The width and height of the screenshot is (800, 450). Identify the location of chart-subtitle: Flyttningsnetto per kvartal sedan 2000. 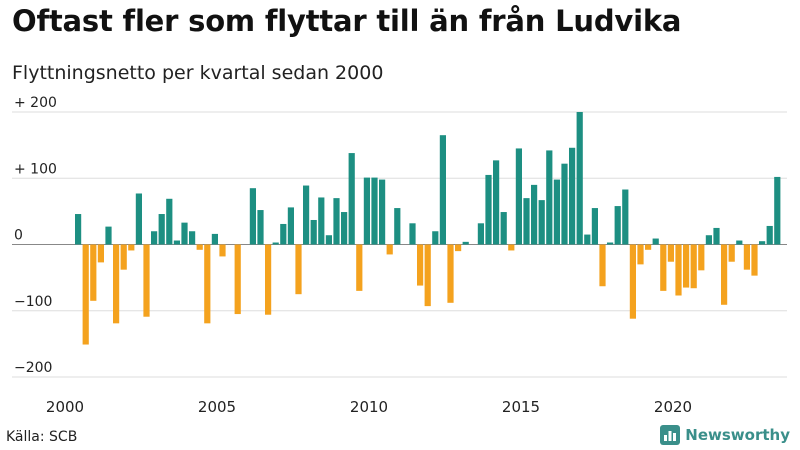
(198, 73).